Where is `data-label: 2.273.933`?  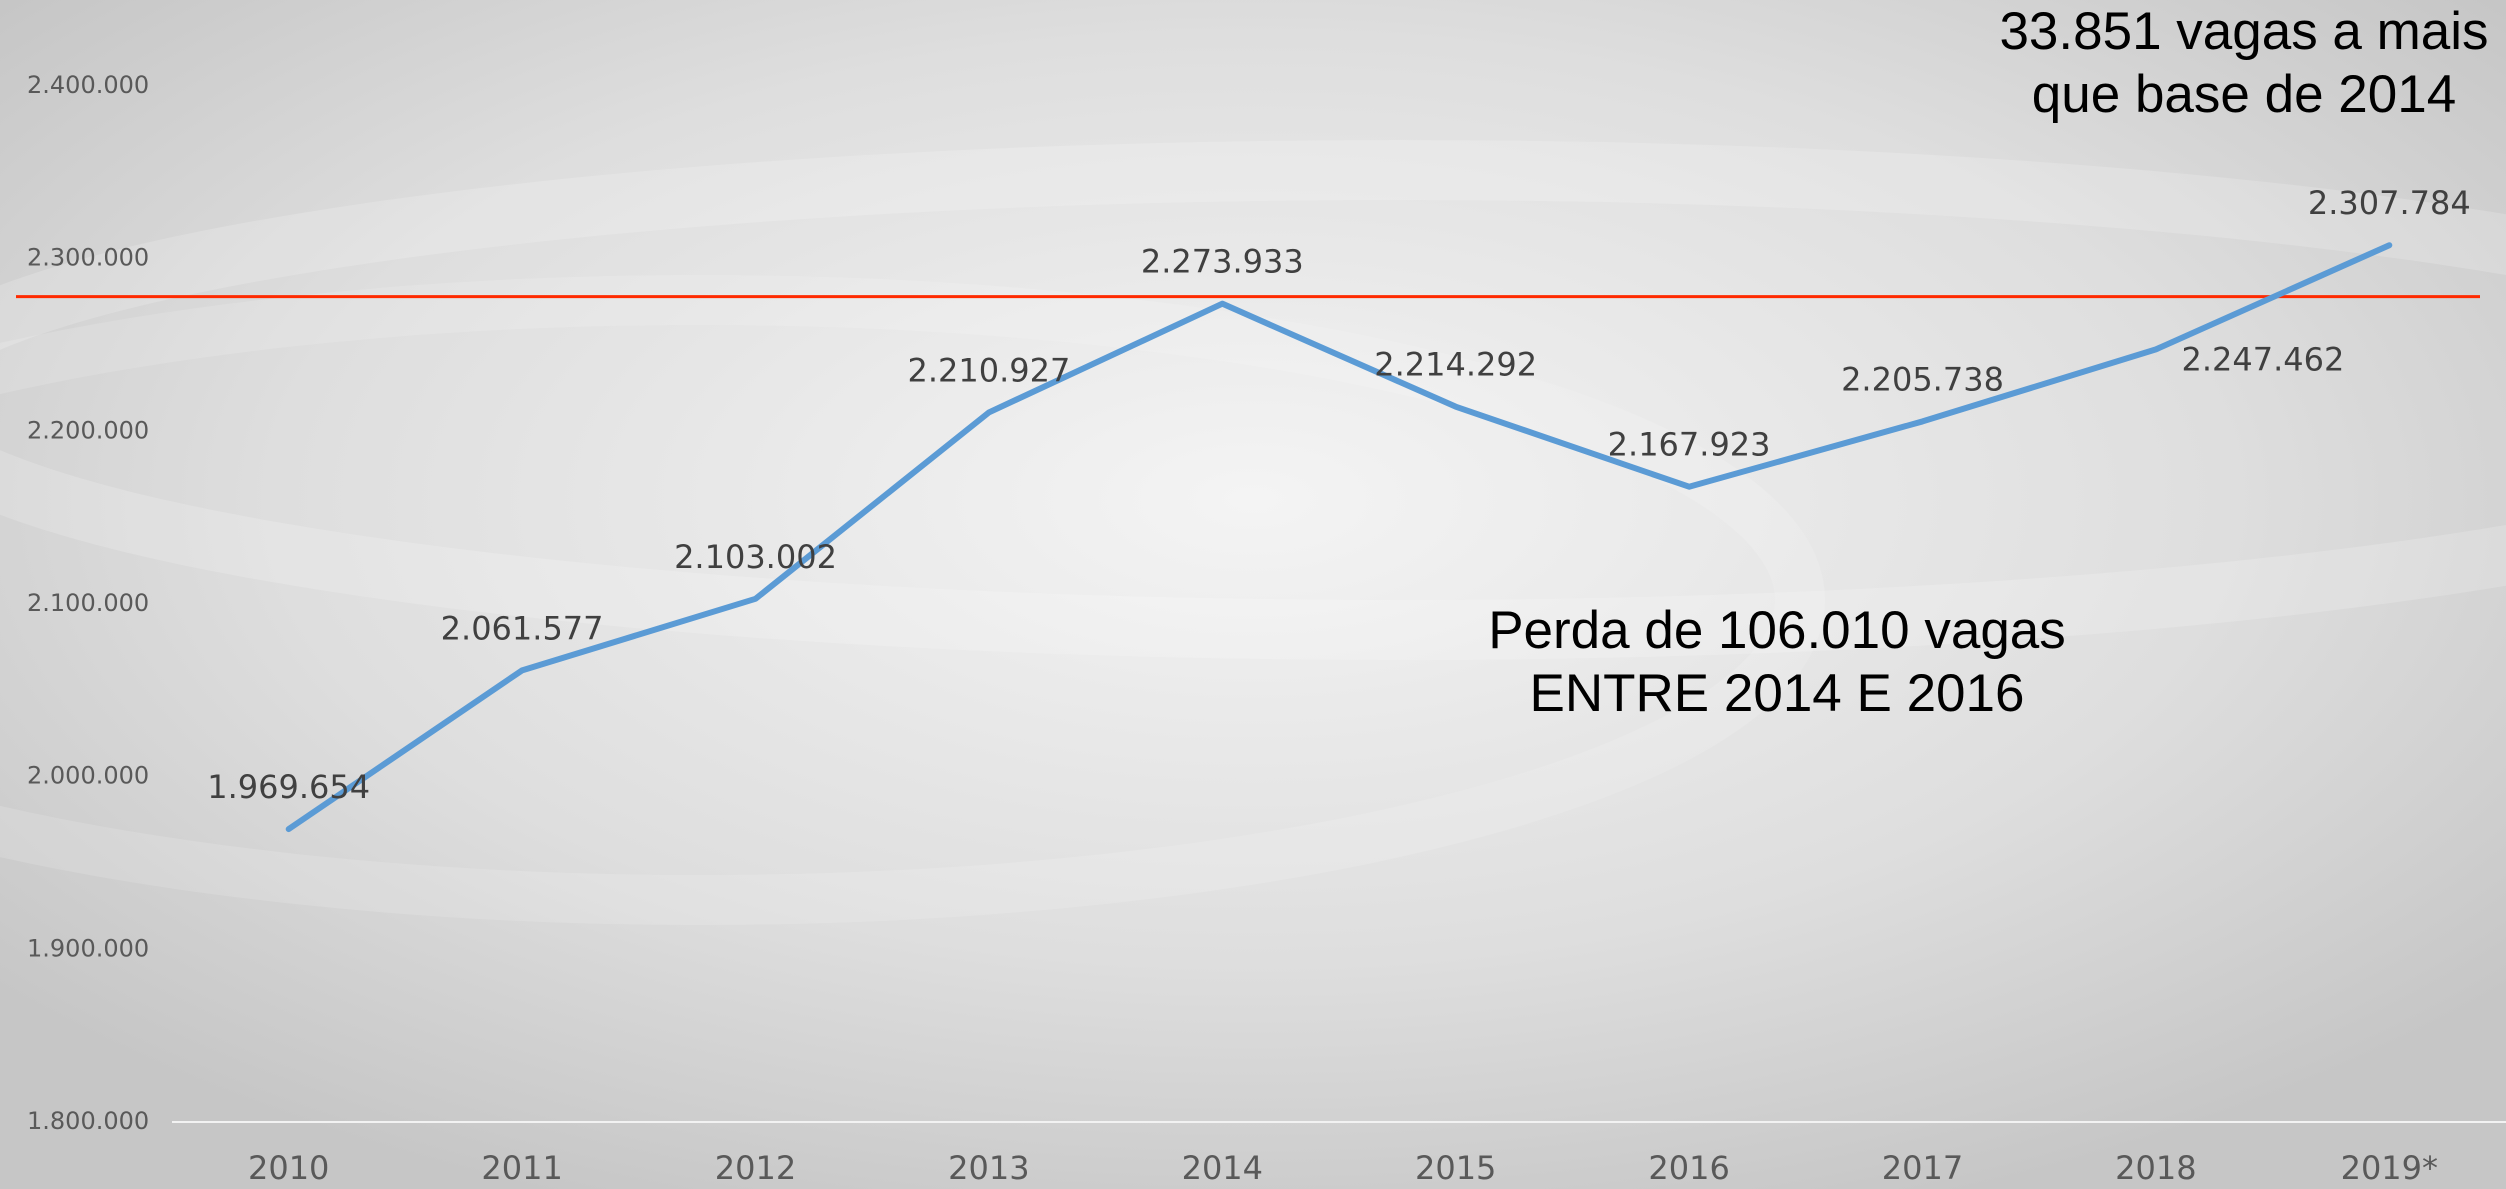
data-label: 2.273.933 is located at coordinates (1222, 262).